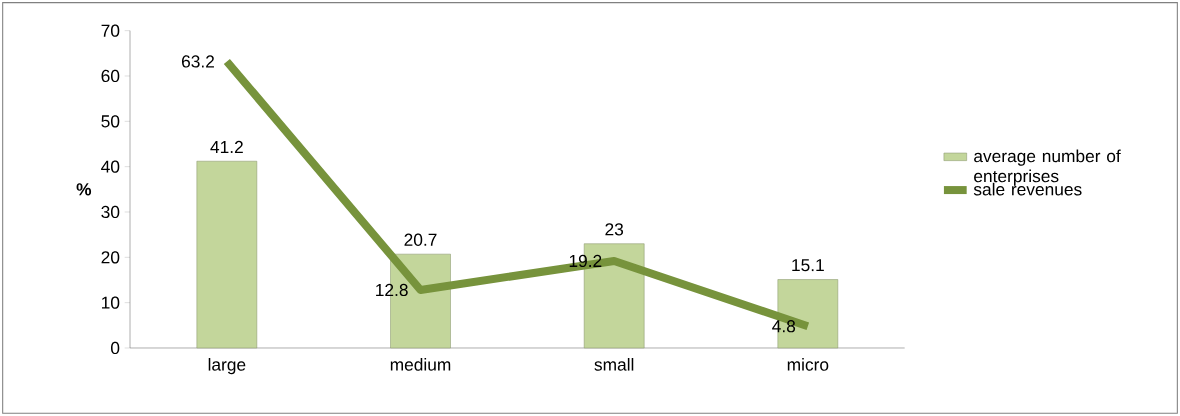 This screenshot has height=416, width=1180. I want to click on x-tick-label: small, so click(614, 364).